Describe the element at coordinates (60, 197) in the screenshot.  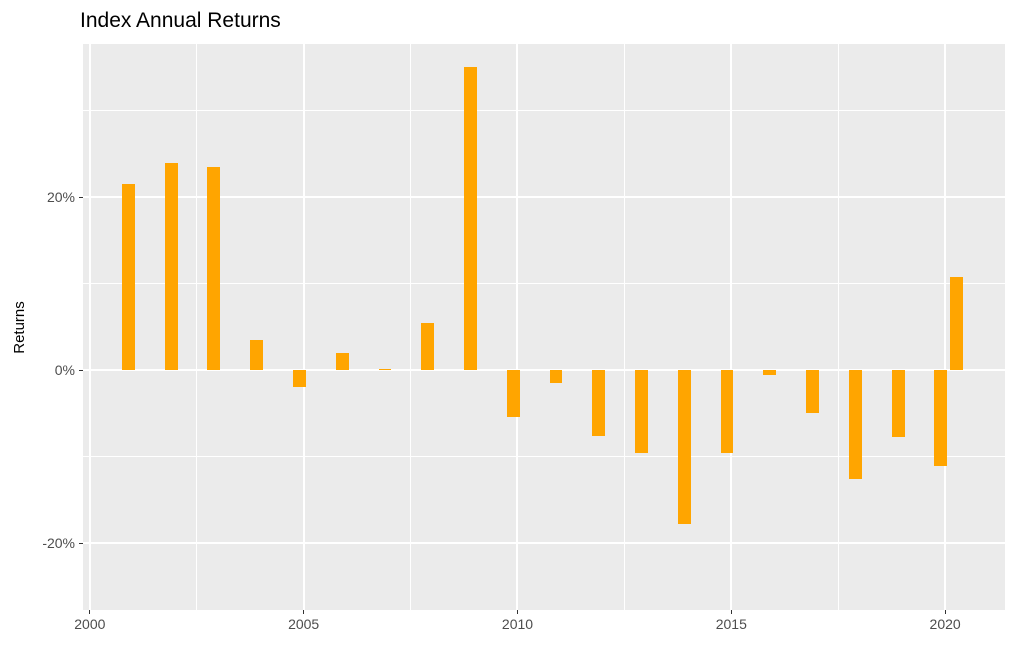
I see `y-tick-label: 20%` at that location.